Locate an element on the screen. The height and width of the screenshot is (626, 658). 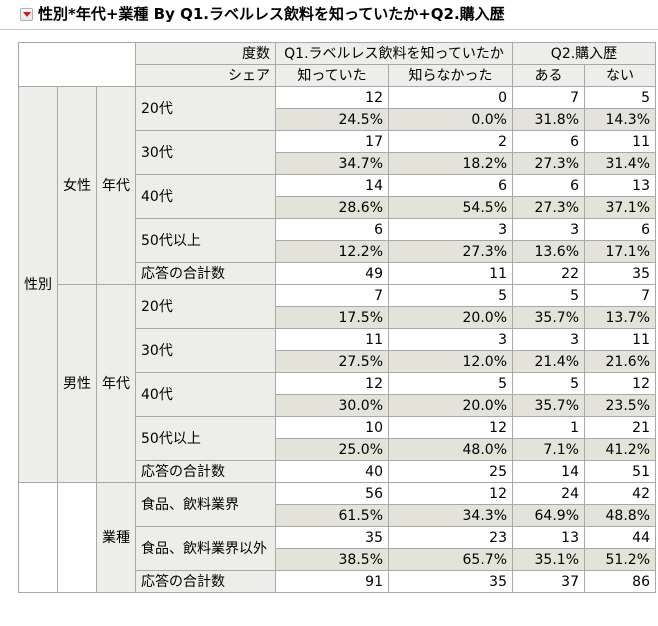
share-cell: 51.2% is located at coordinates (620, 559).